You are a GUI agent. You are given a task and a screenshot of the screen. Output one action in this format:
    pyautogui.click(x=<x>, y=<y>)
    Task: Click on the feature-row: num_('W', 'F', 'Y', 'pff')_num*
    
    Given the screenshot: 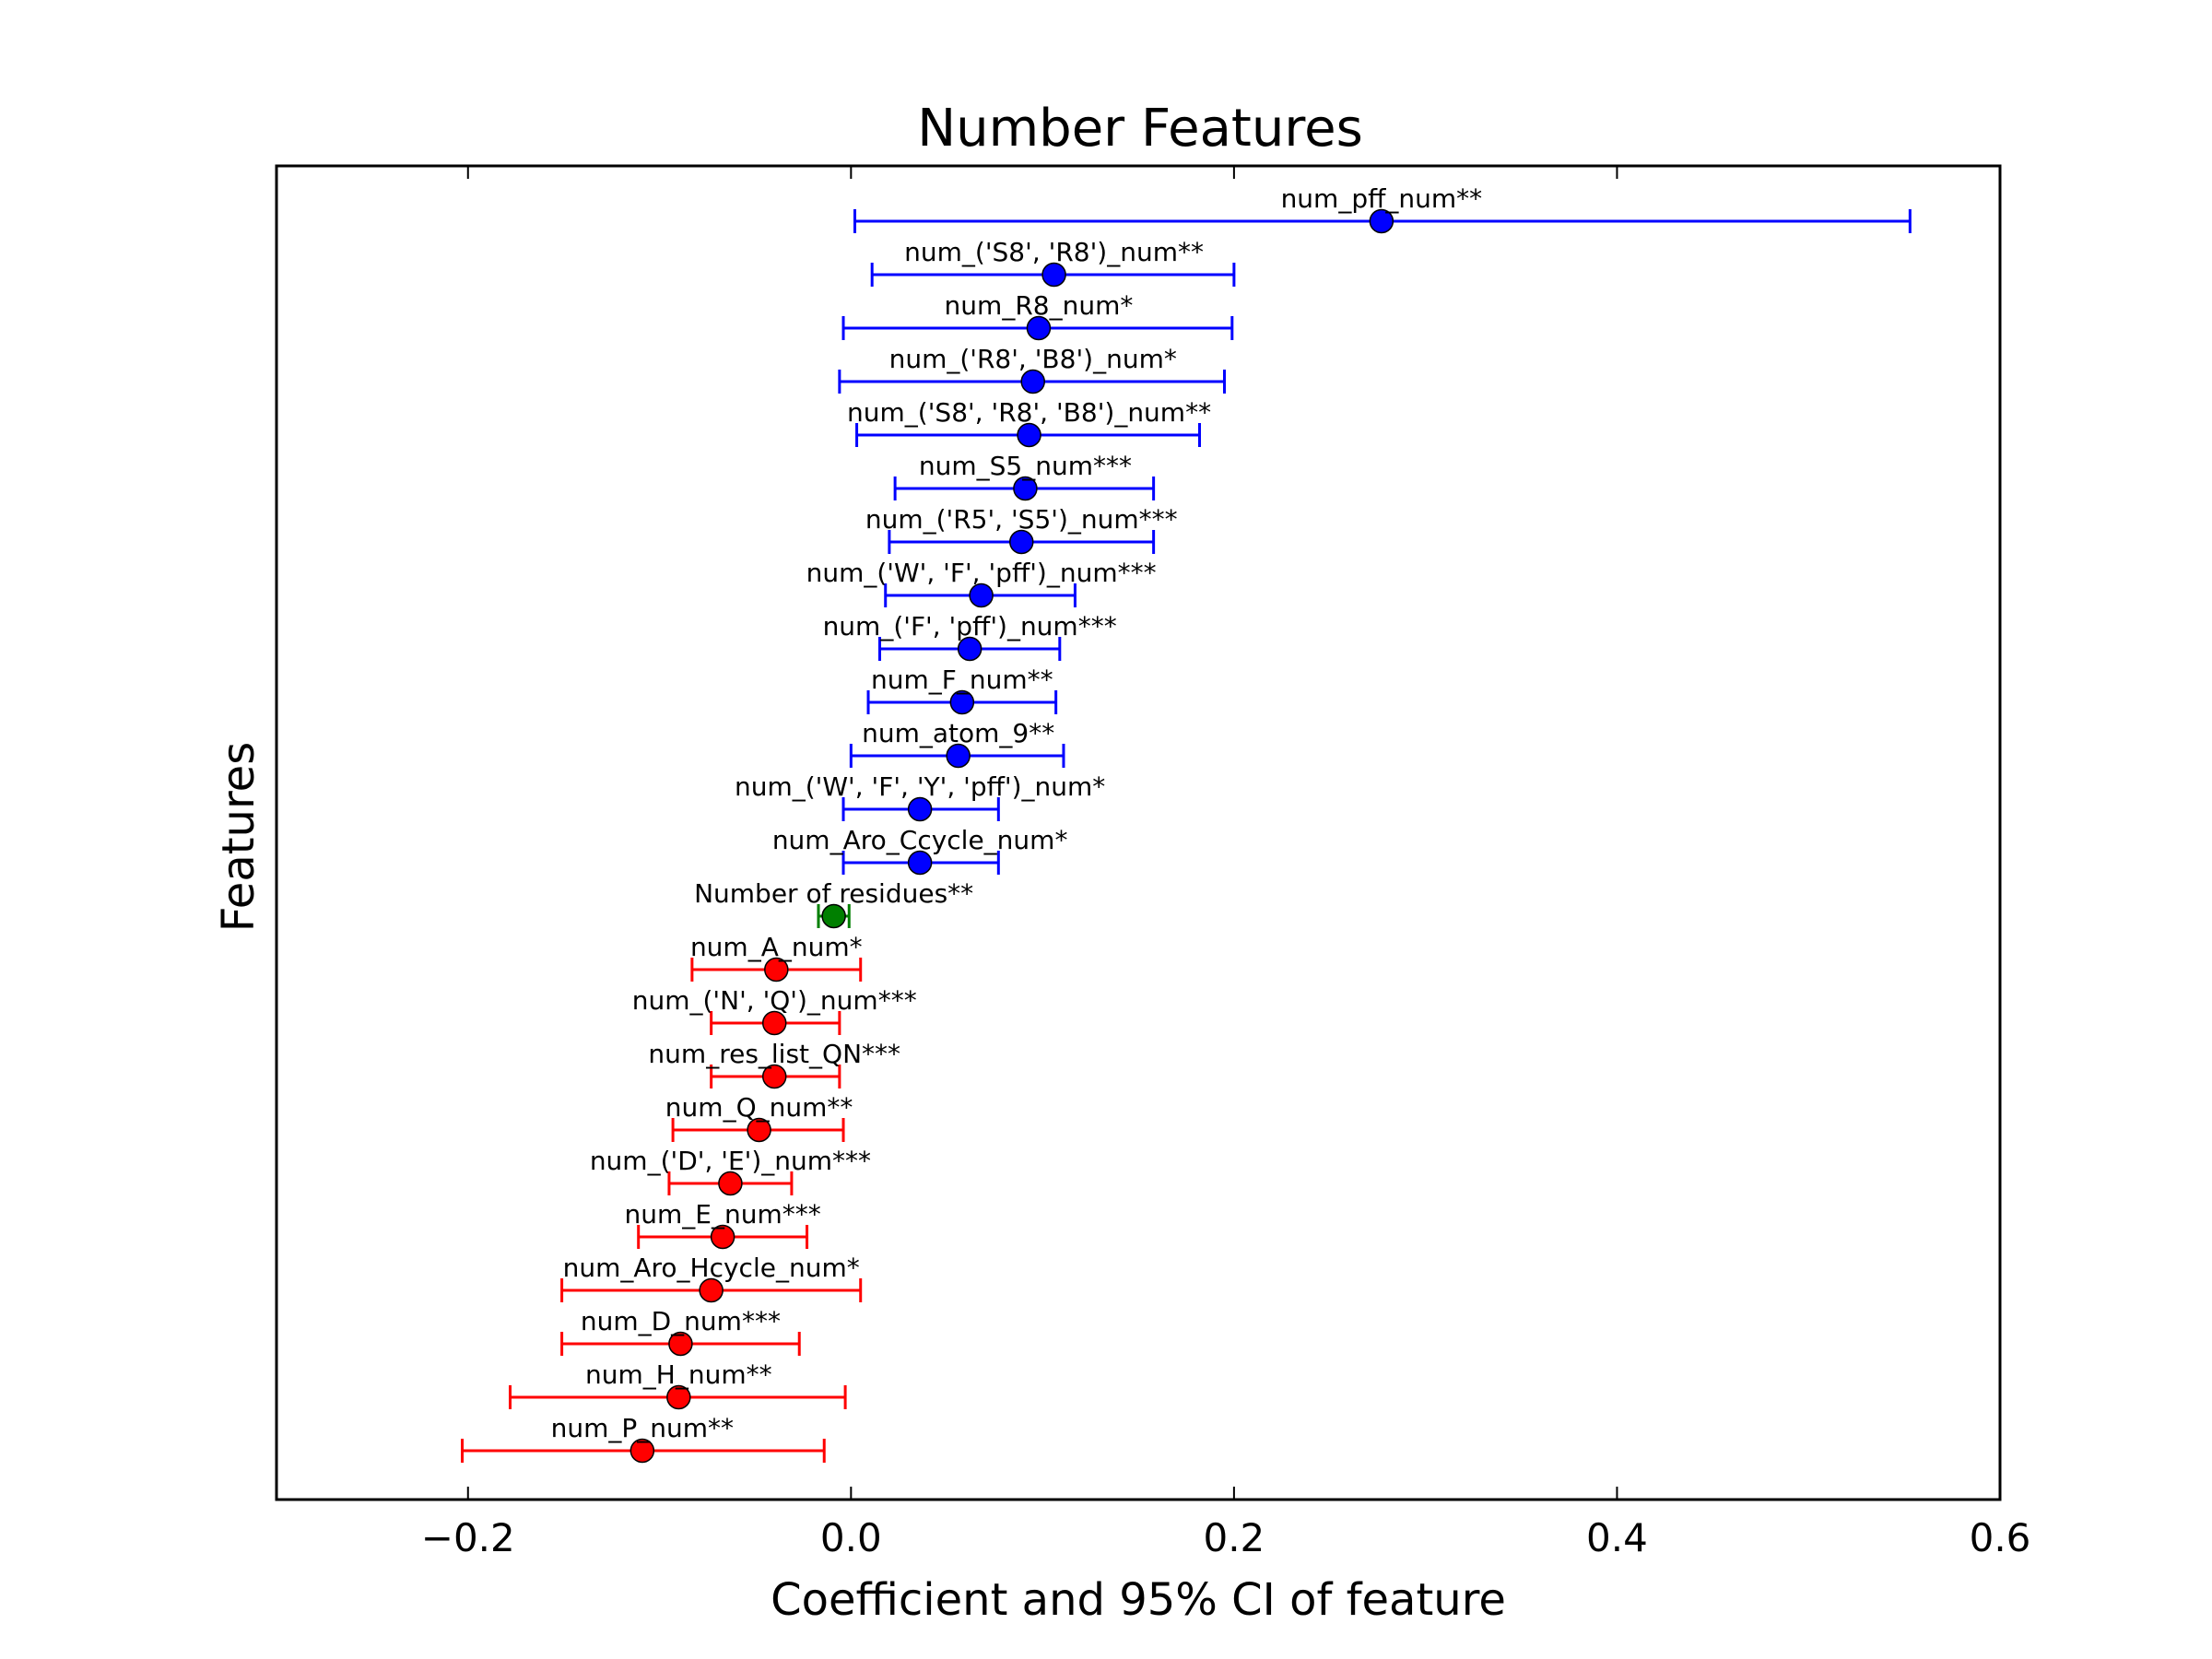 What is the action you would take?
    pyautogui.click(x=920, y=796)
    